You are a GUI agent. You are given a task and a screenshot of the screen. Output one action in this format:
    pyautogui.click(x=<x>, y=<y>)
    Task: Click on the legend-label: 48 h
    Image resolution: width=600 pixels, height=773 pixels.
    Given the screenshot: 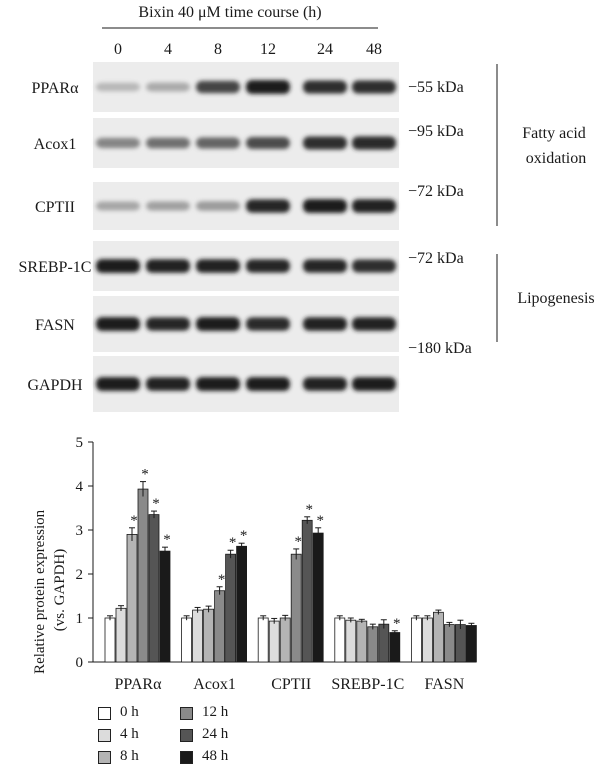 What is the action you would take?
    pyautogui.click(x=215, y=756)
    